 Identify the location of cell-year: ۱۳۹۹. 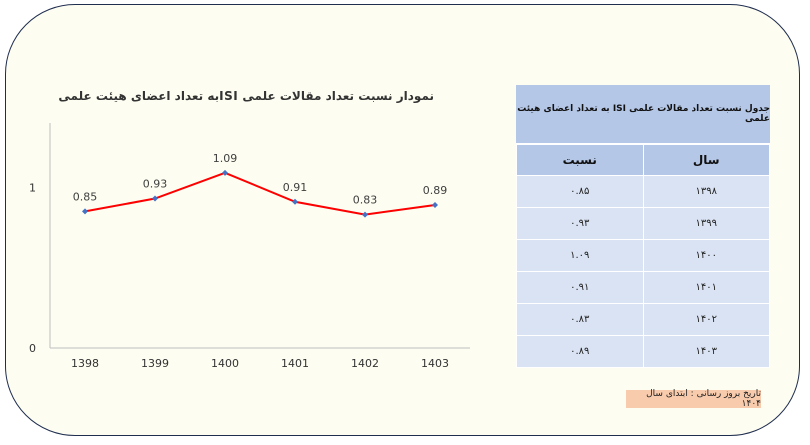
(706, 223).